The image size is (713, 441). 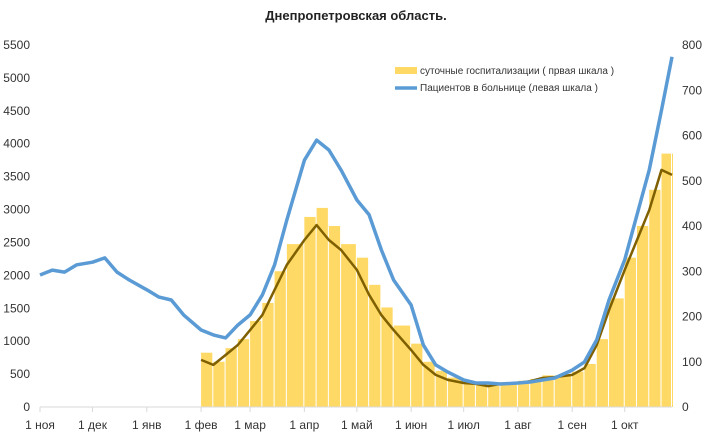 I want to click on legend-label-patients: Пациентов в больнице (левая шкала ), so click(x=509, y=88).